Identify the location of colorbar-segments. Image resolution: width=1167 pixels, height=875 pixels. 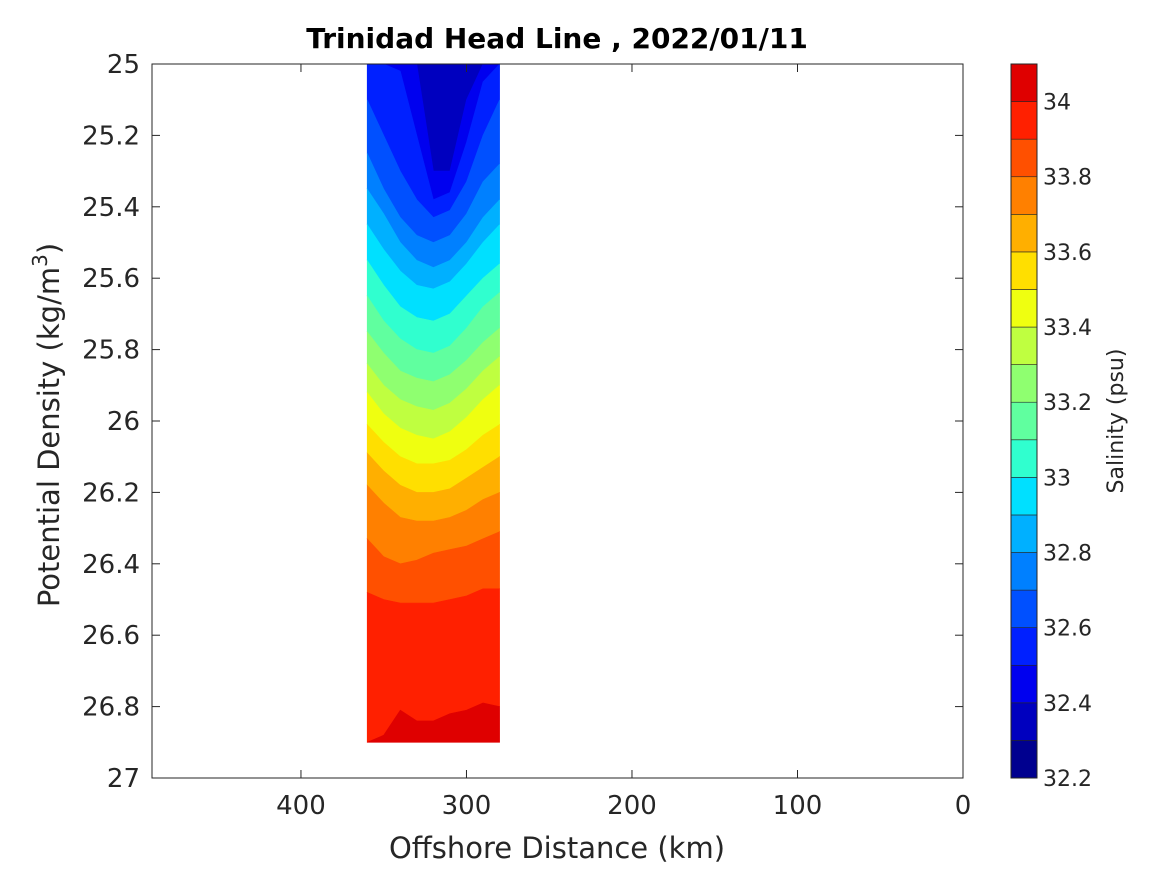
(1024, 421).